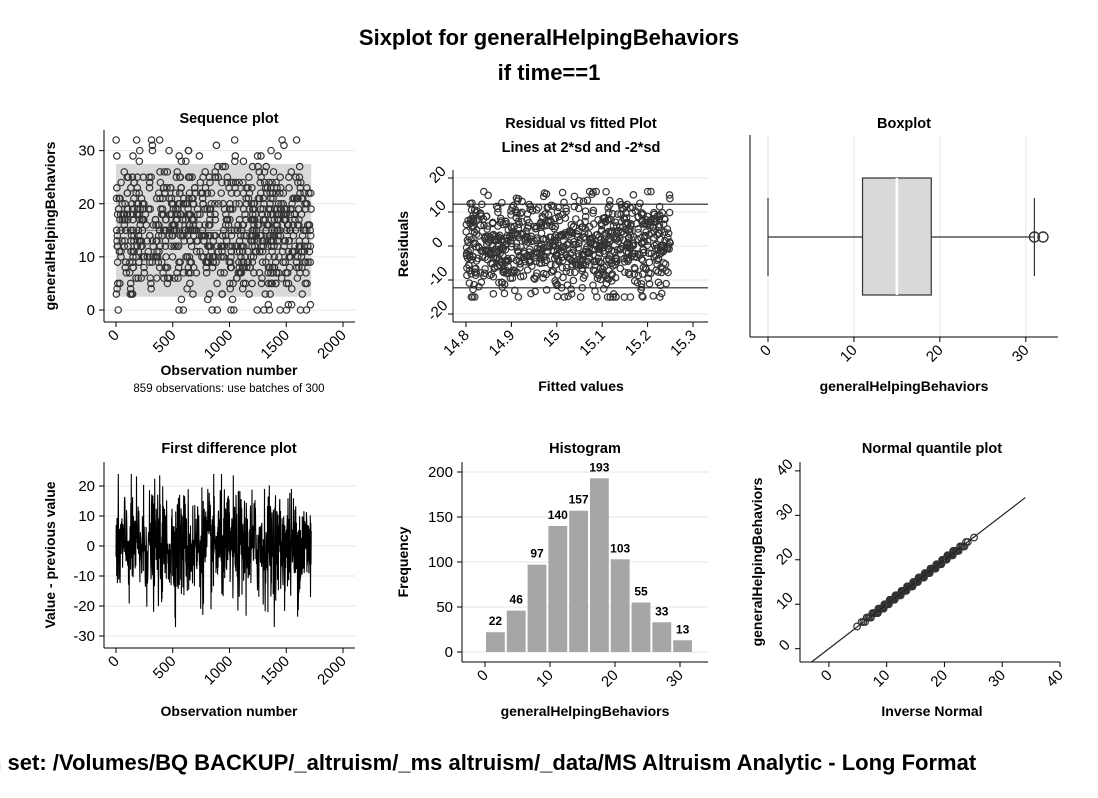 The height and width of the screenshot is (798, 1098). What do you see at coordinates (766, 351) in the screenshot?
I see `box-xtick-label: 0` at bounding box center [766, 351].